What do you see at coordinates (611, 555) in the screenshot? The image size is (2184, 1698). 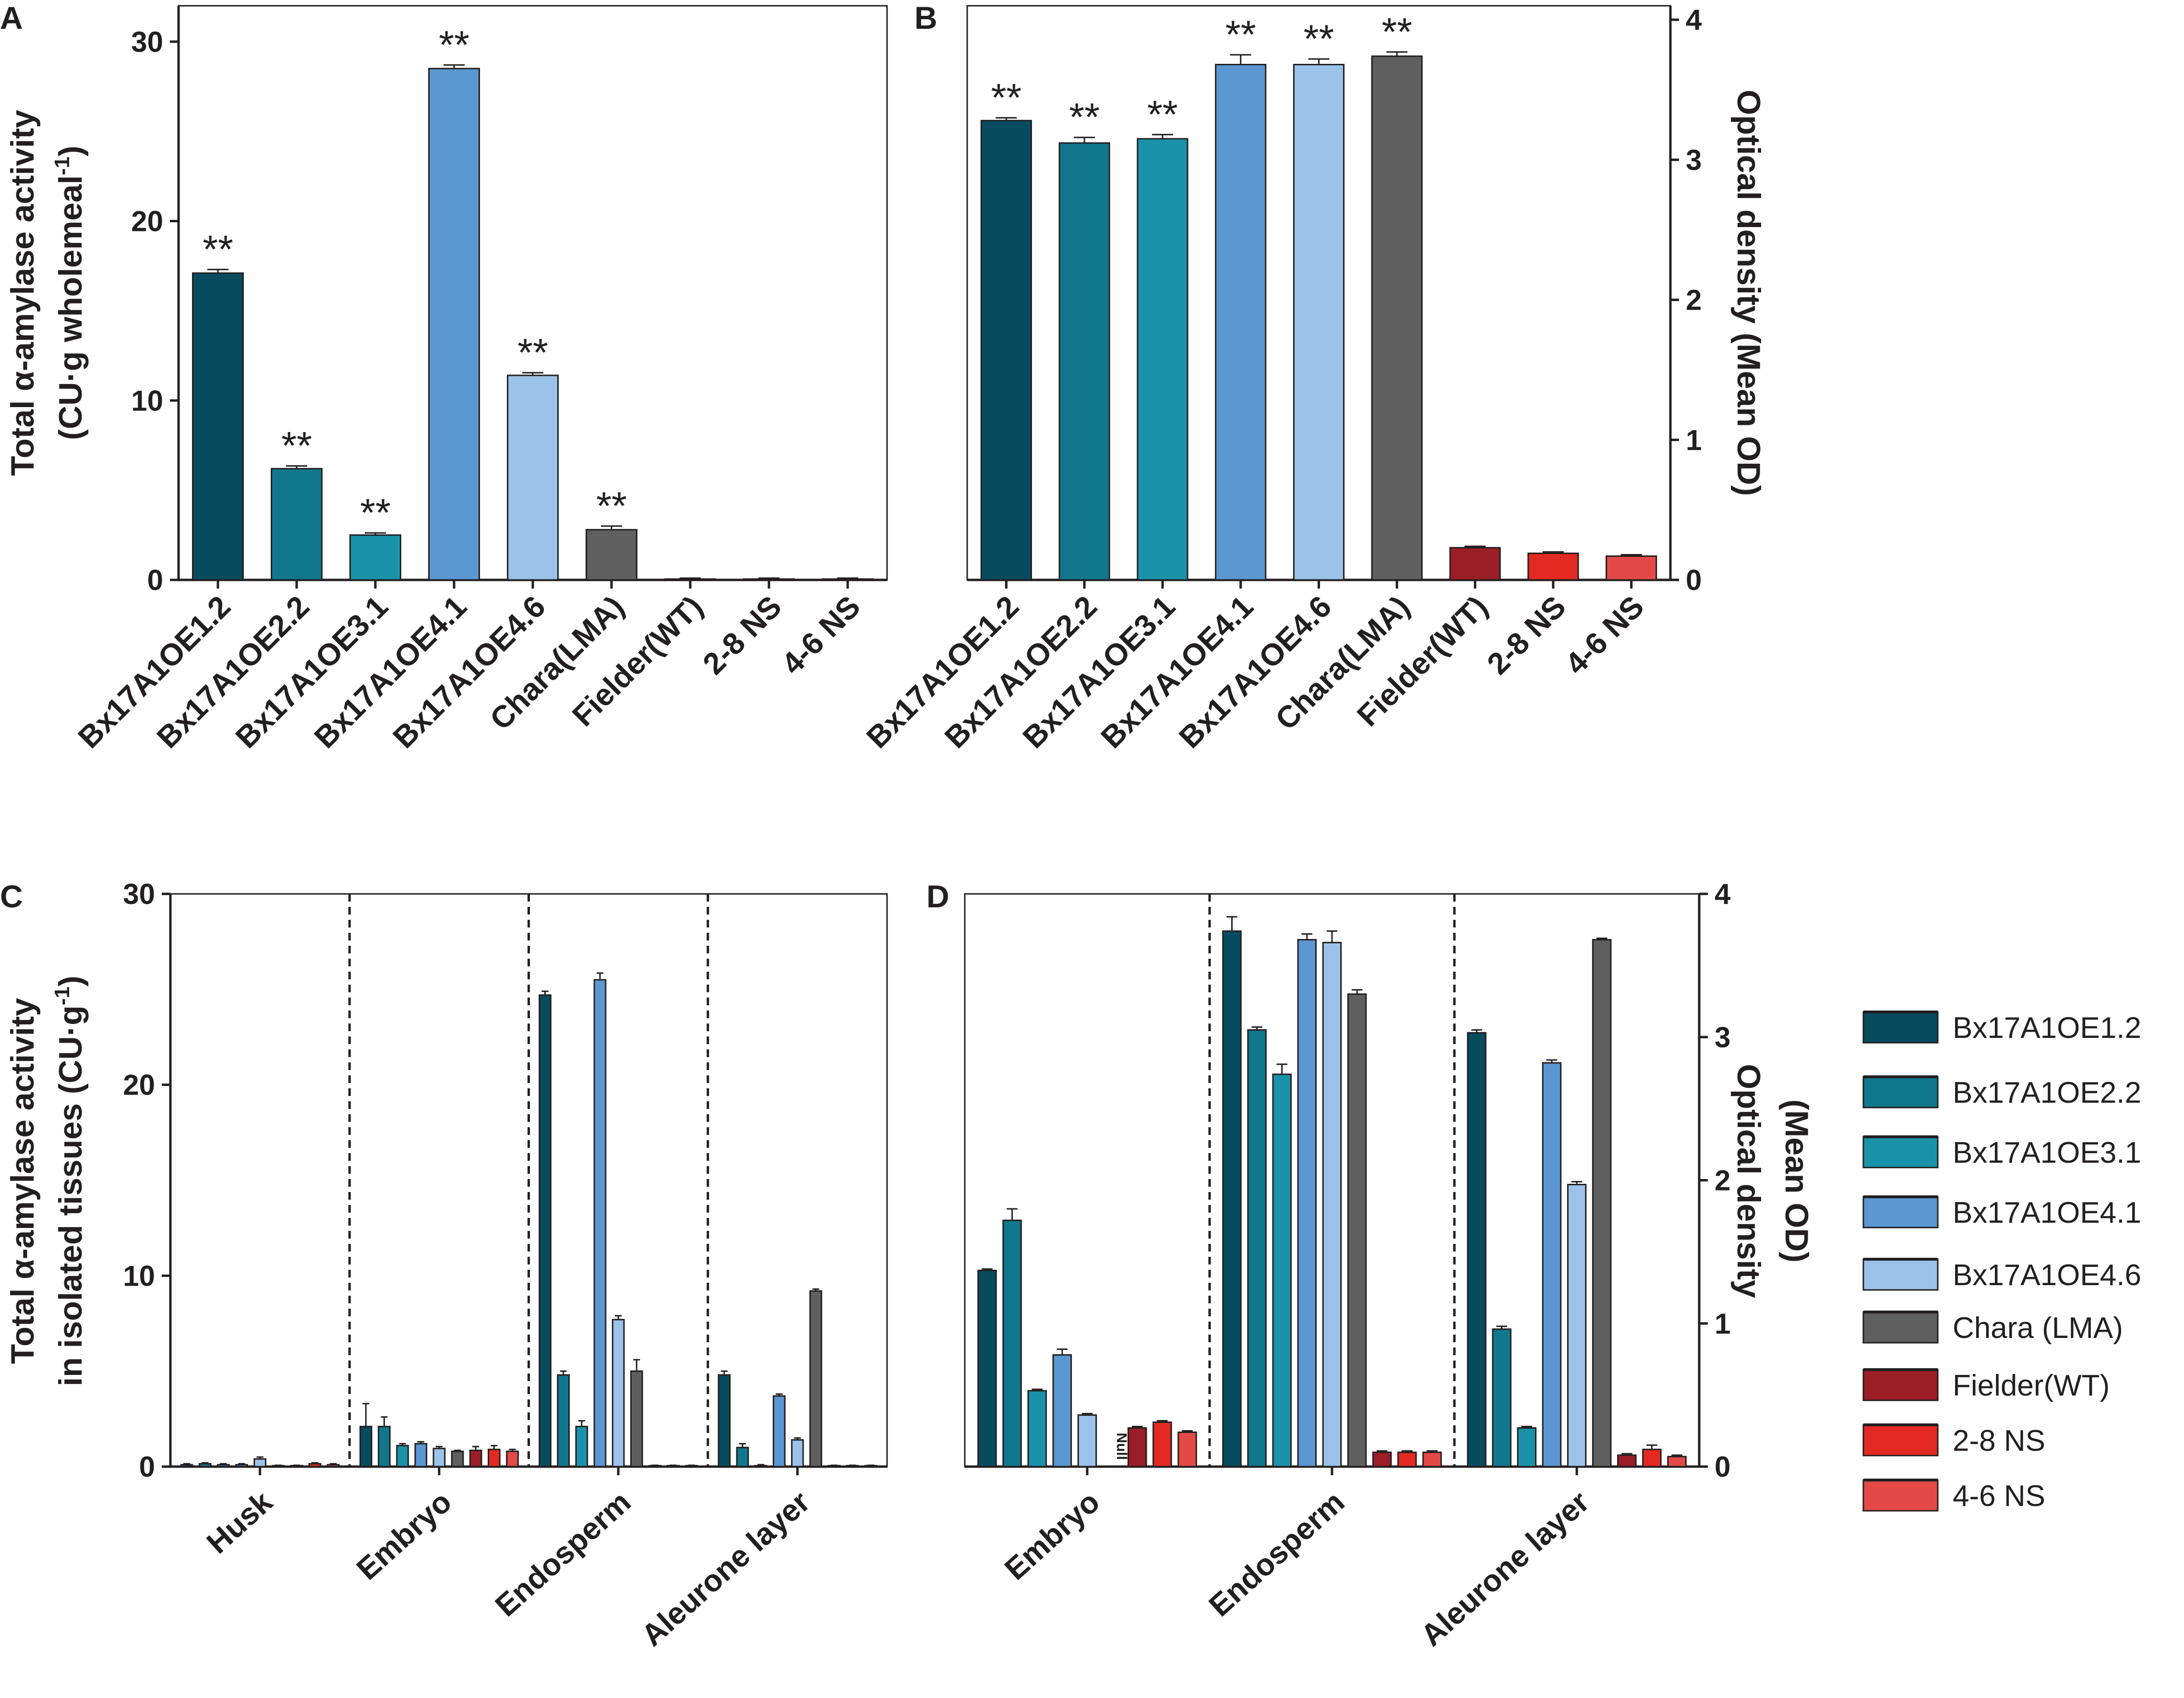 I see `bar-a-chara-lma` at bounding box center [611, 555].